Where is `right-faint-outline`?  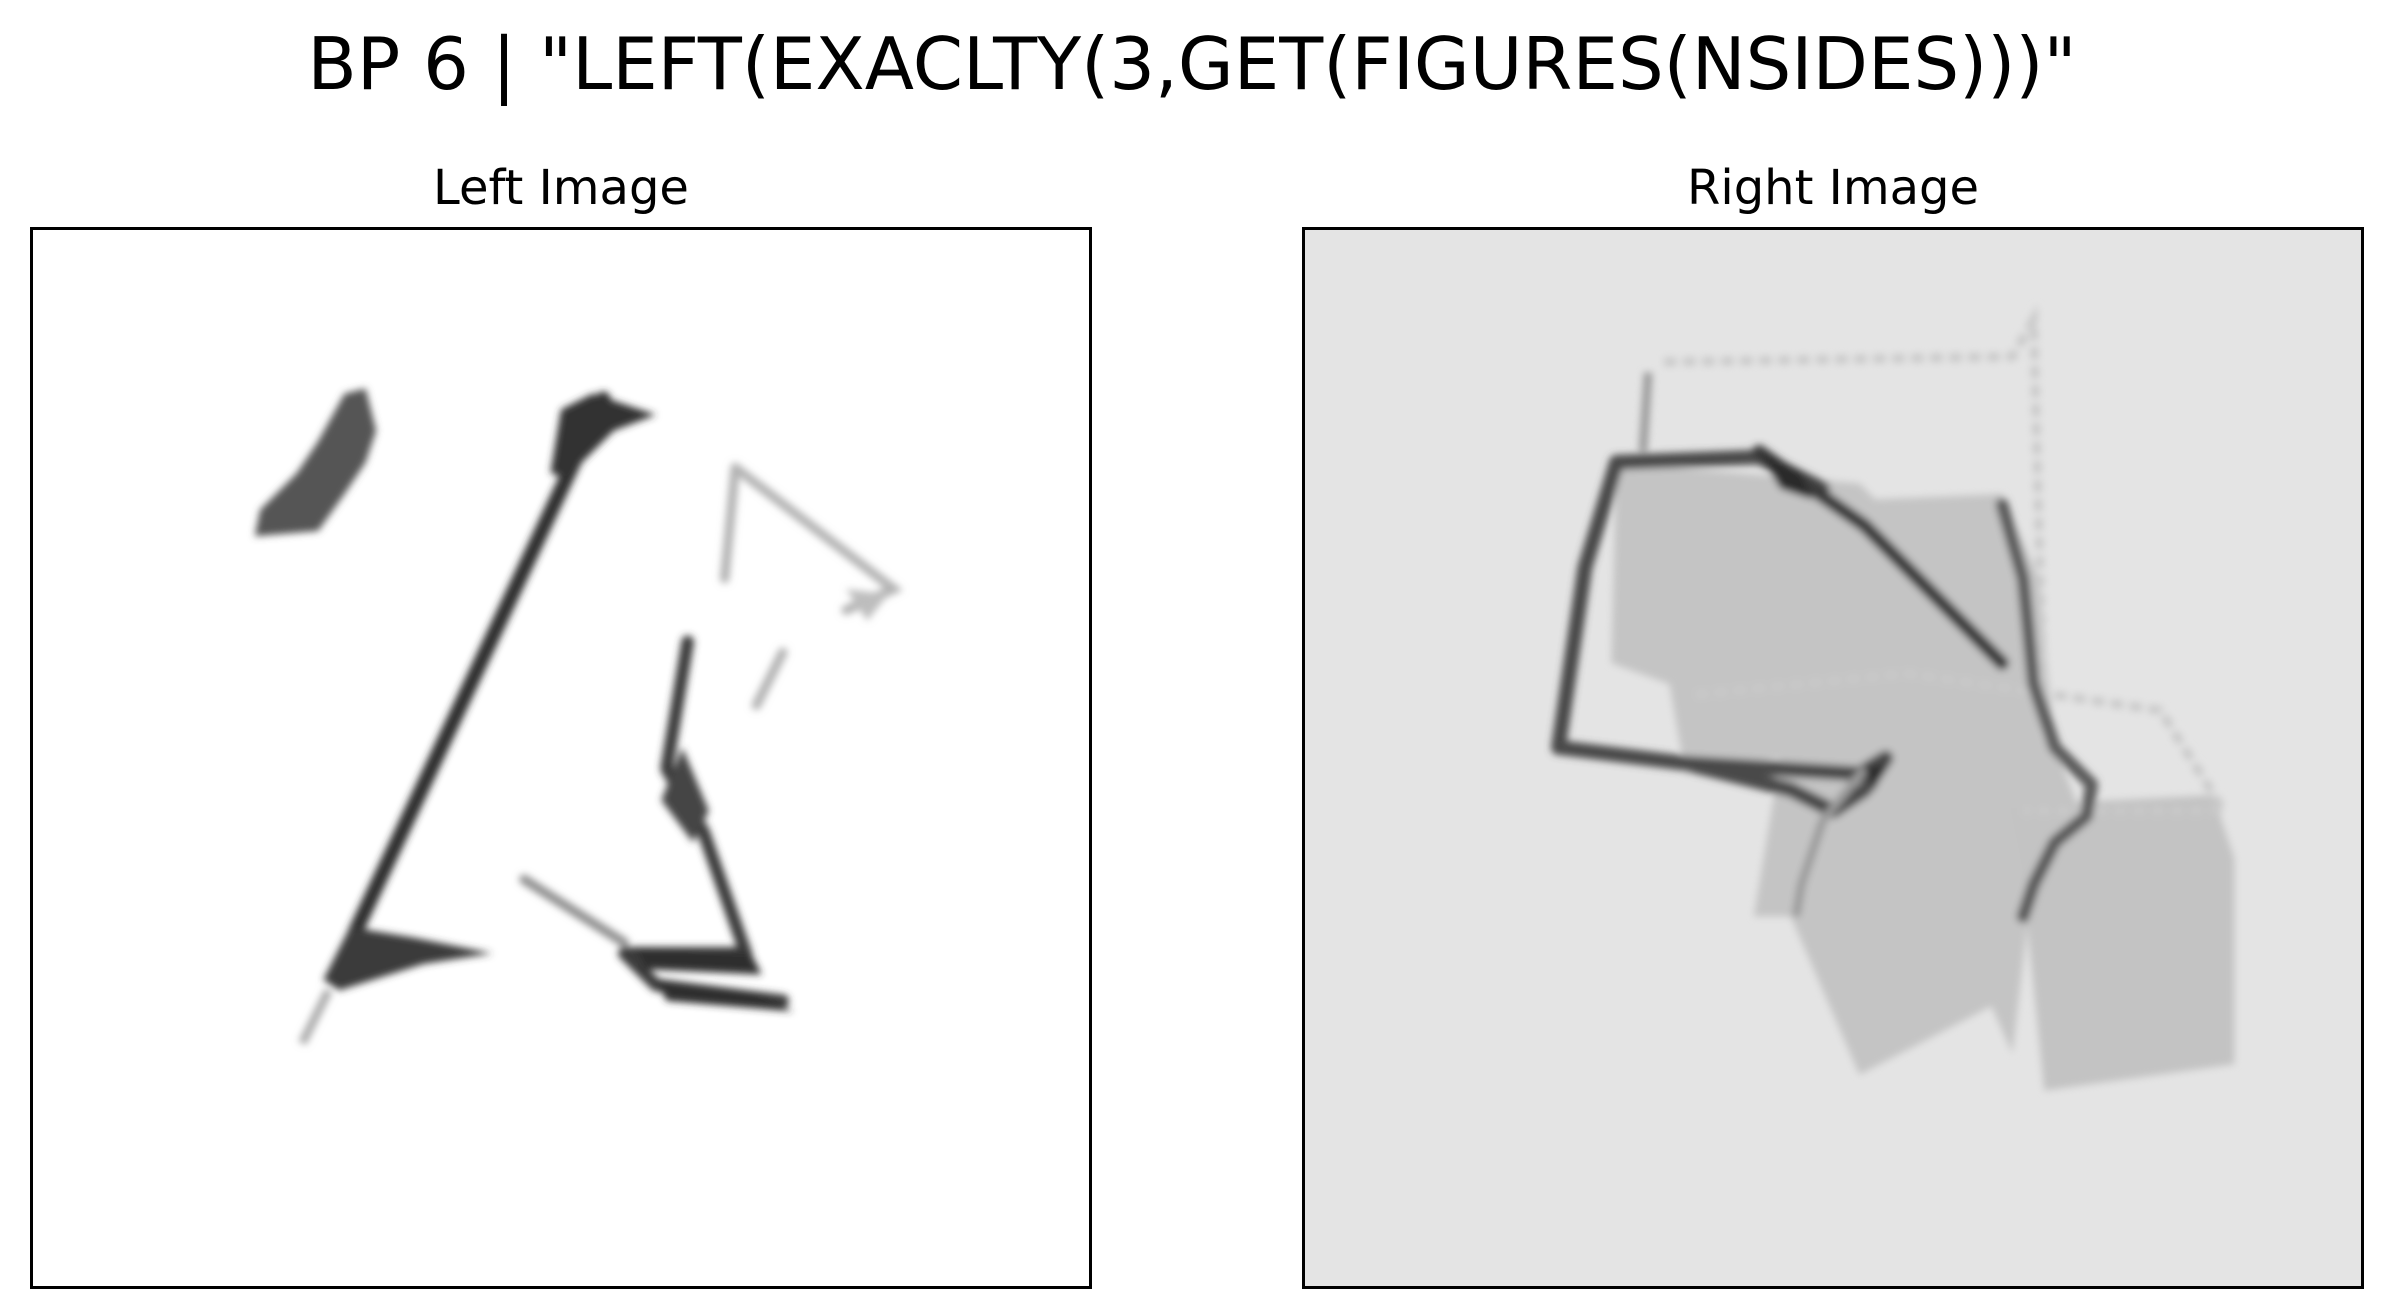 right-faint-outline is located at coordinates (1947, 560).